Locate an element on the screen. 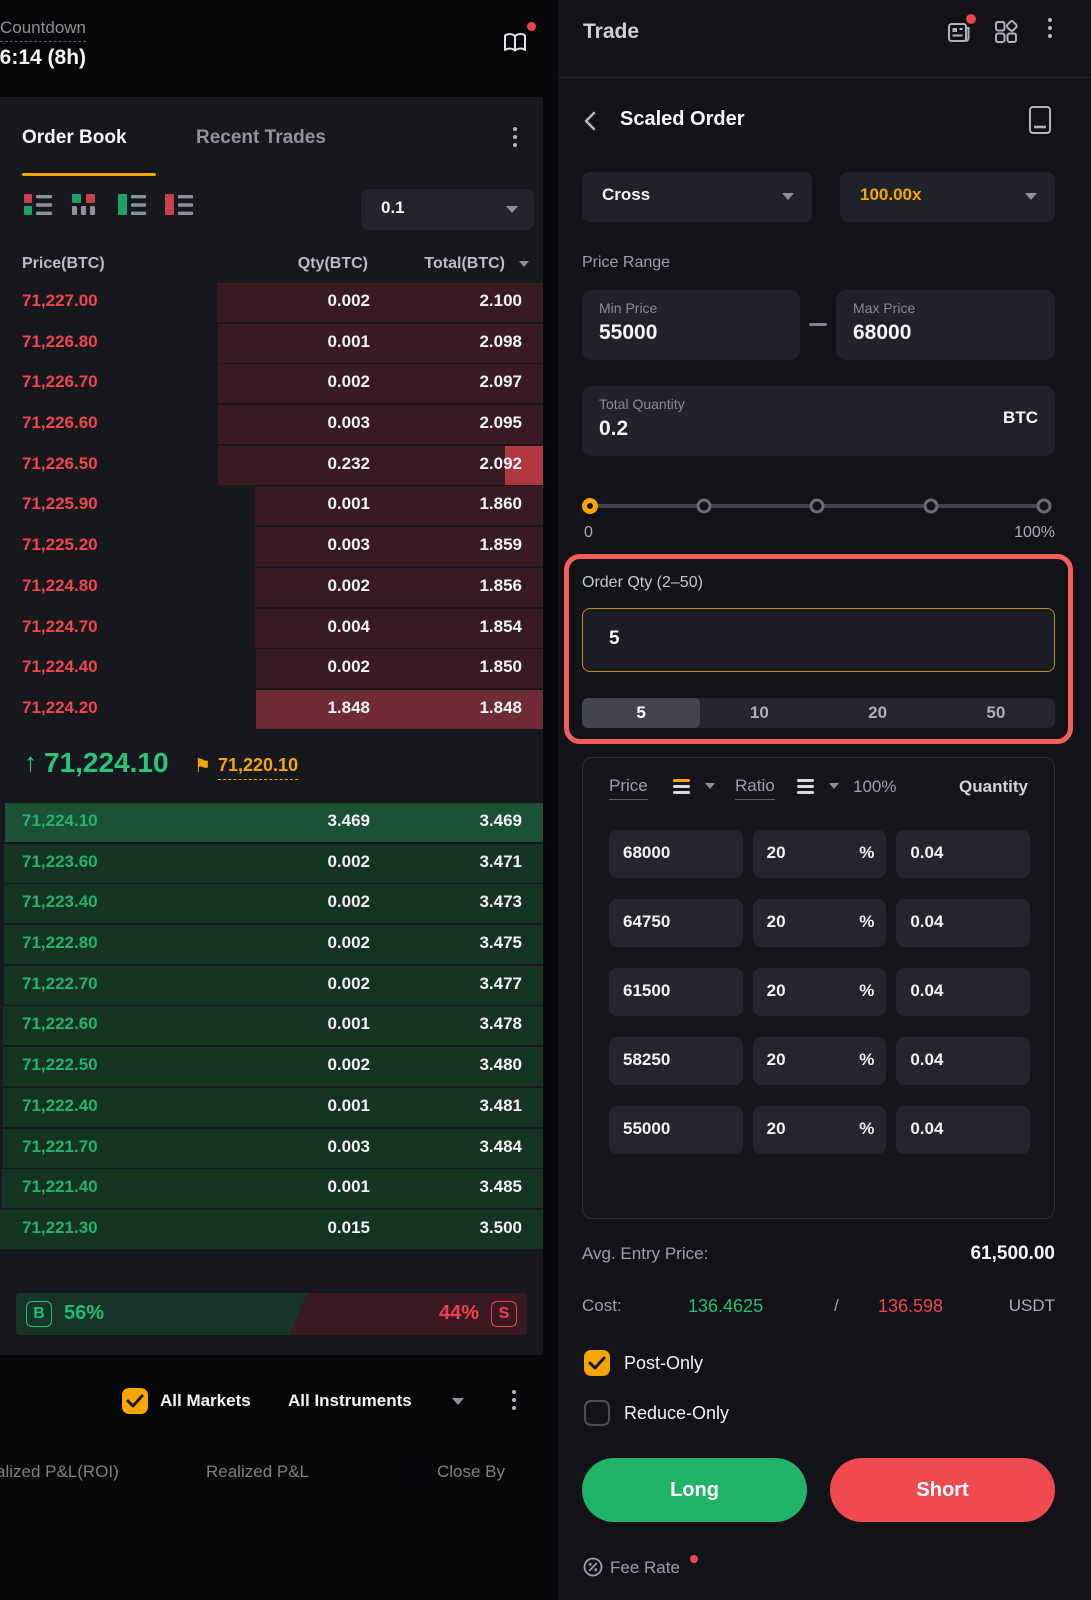  ask-row: 71,225.90 0.001 1.860 is located at coordinates (271, 506).